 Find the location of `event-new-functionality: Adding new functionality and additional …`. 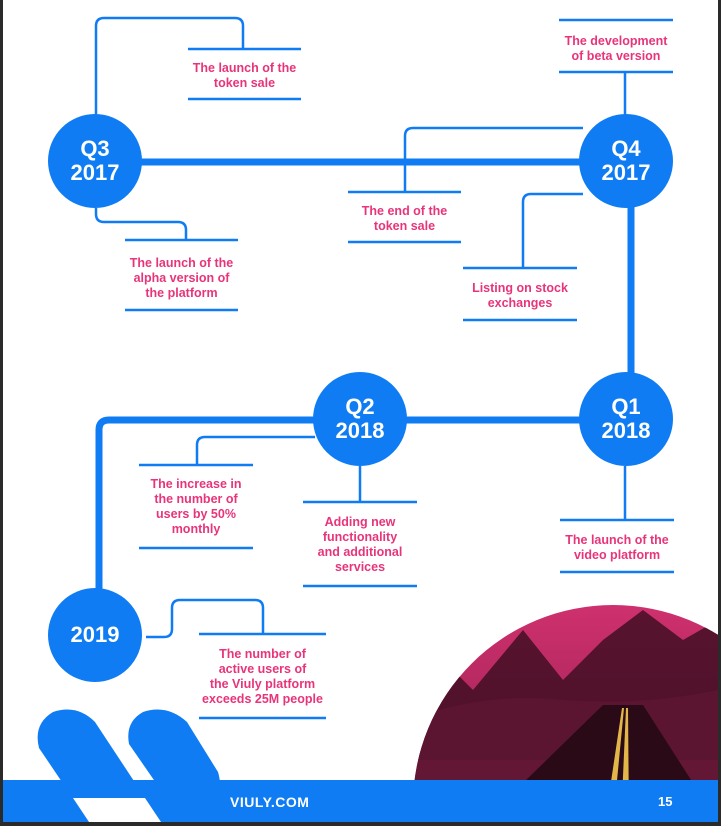

event-new-functionality: Adding new functionality and additional … is located at coordinates (360, 544).